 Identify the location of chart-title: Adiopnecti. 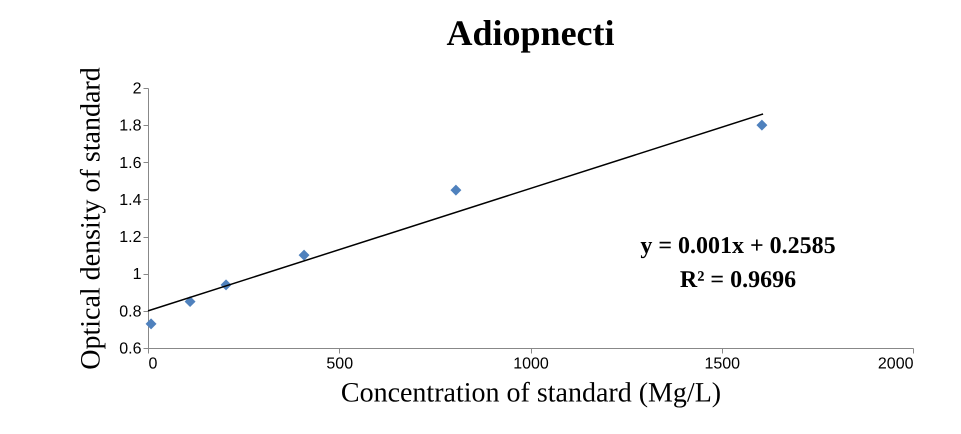
(530, 32).